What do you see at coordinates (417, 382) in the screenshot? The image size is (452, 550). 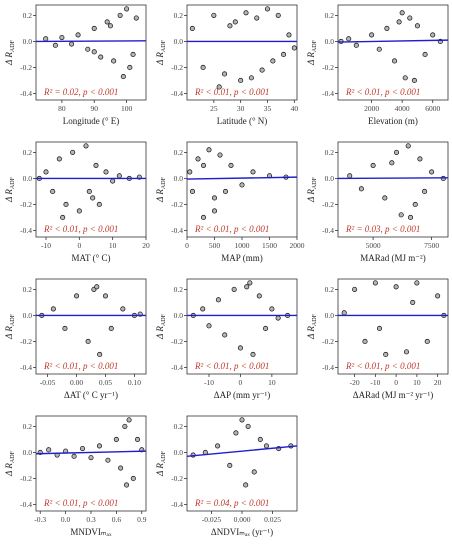 I see `x-tick-label: 10` at bounding box center [417, 382].